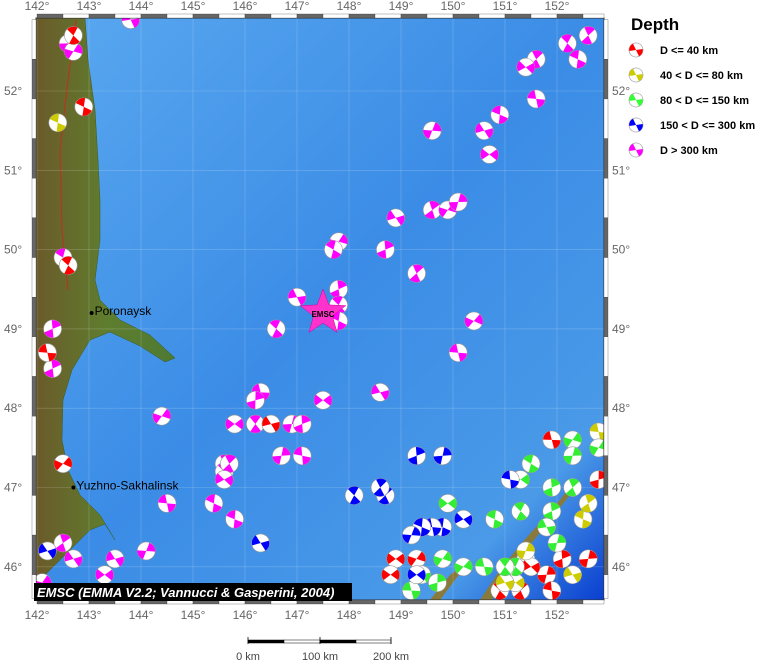 Image resolution: width=767 pixels, height=661 pixels. Describe the element at coordinates (13, 488) in the screenshot. I see `latitude-label: 47°` at that location.